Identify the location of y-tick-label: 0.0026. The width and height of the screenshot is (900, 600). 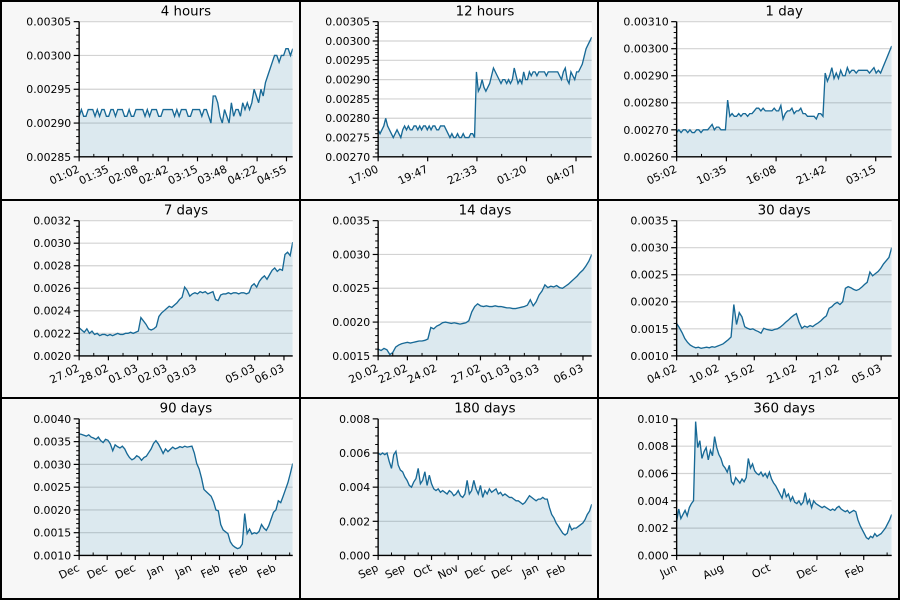
(52, 288).